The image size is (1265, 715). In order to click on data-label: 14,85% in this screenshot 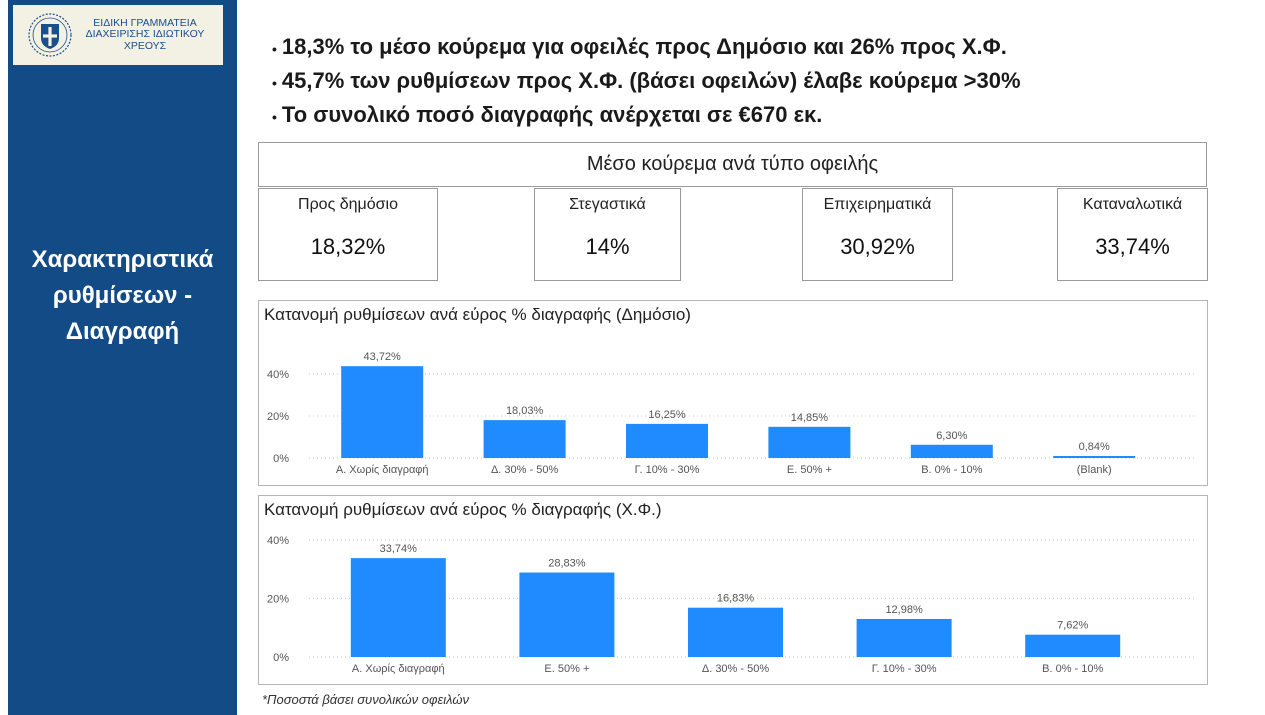, I will do `click(810, 418)`.